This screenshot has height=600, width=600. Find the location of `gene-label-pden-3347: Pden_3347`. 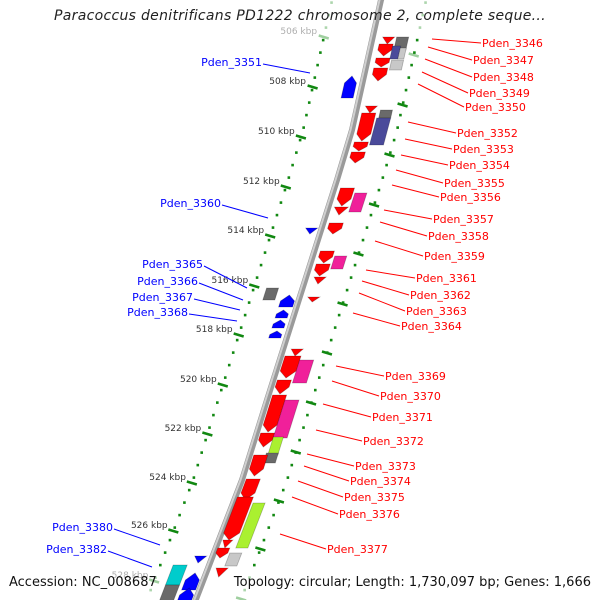

gene-label-pden-3347: Pden_3347 is located at coordinates (503, 60).